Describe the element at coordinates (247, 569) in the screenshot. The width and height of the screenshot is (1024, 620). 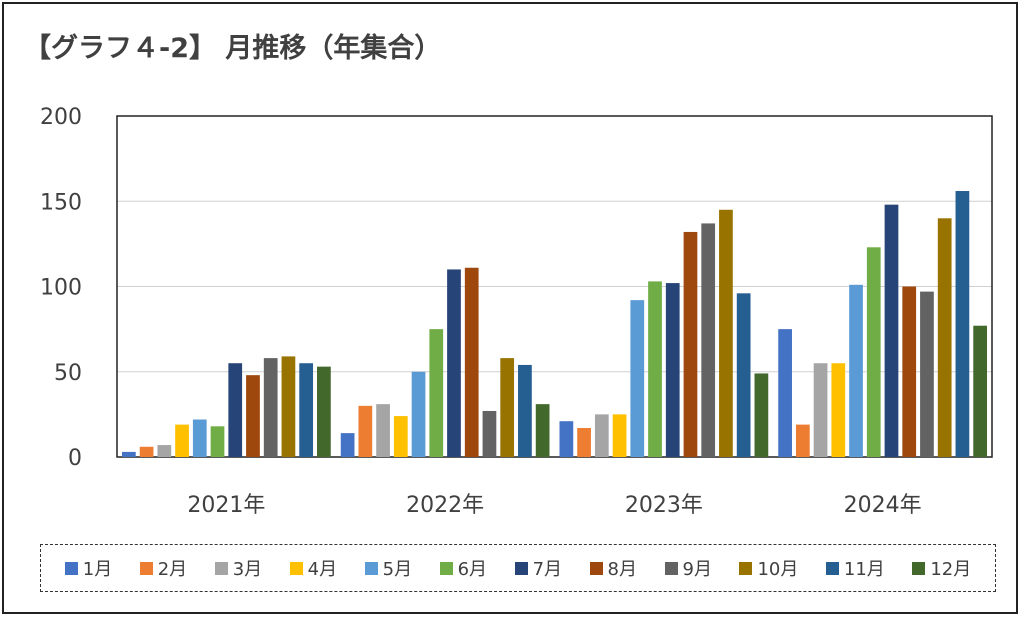
I see `legend-label: 3月` at that location.